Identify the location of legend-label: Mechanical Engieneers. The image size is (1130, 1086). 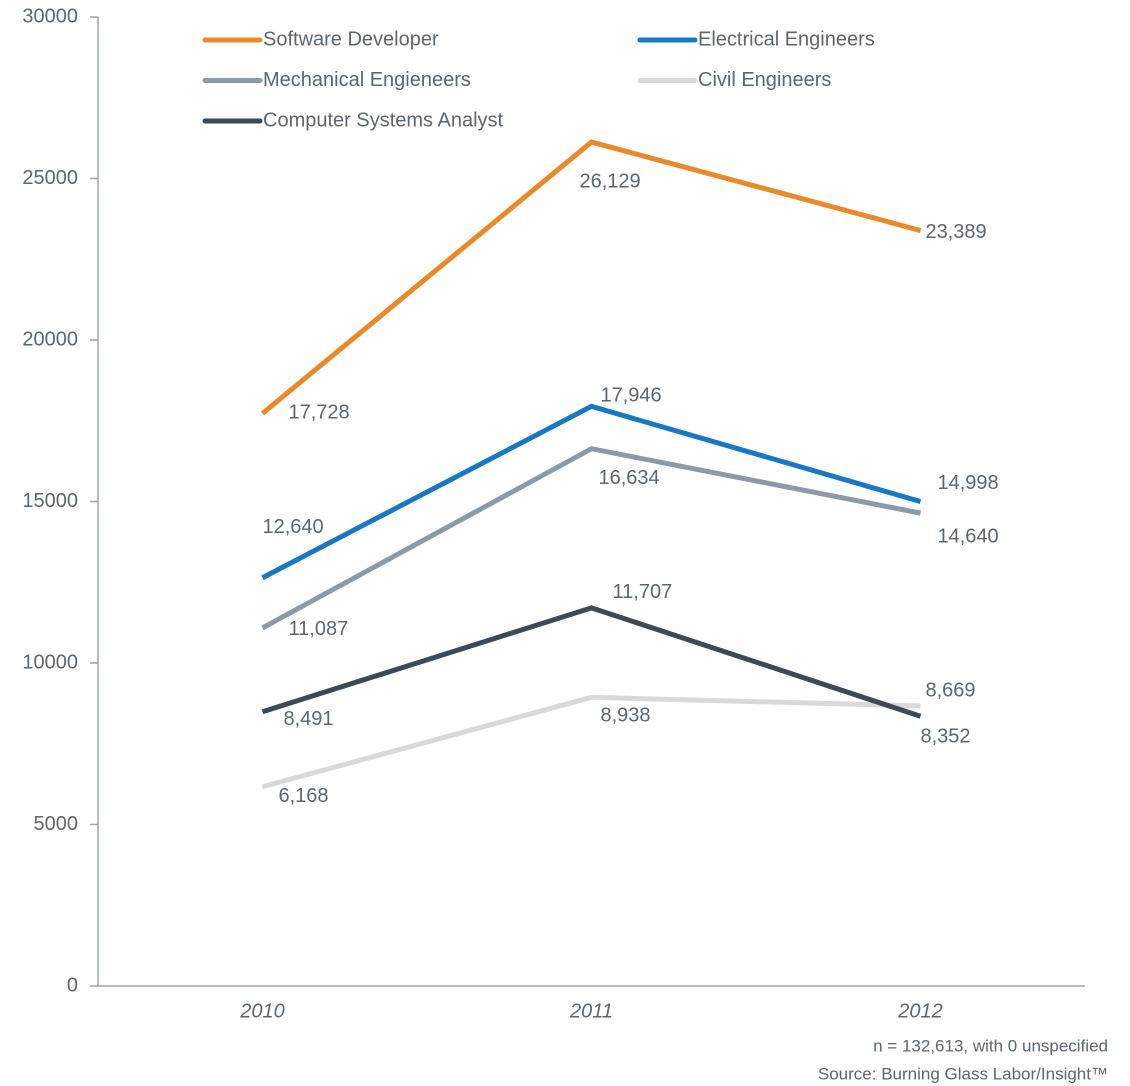
(367, 80).